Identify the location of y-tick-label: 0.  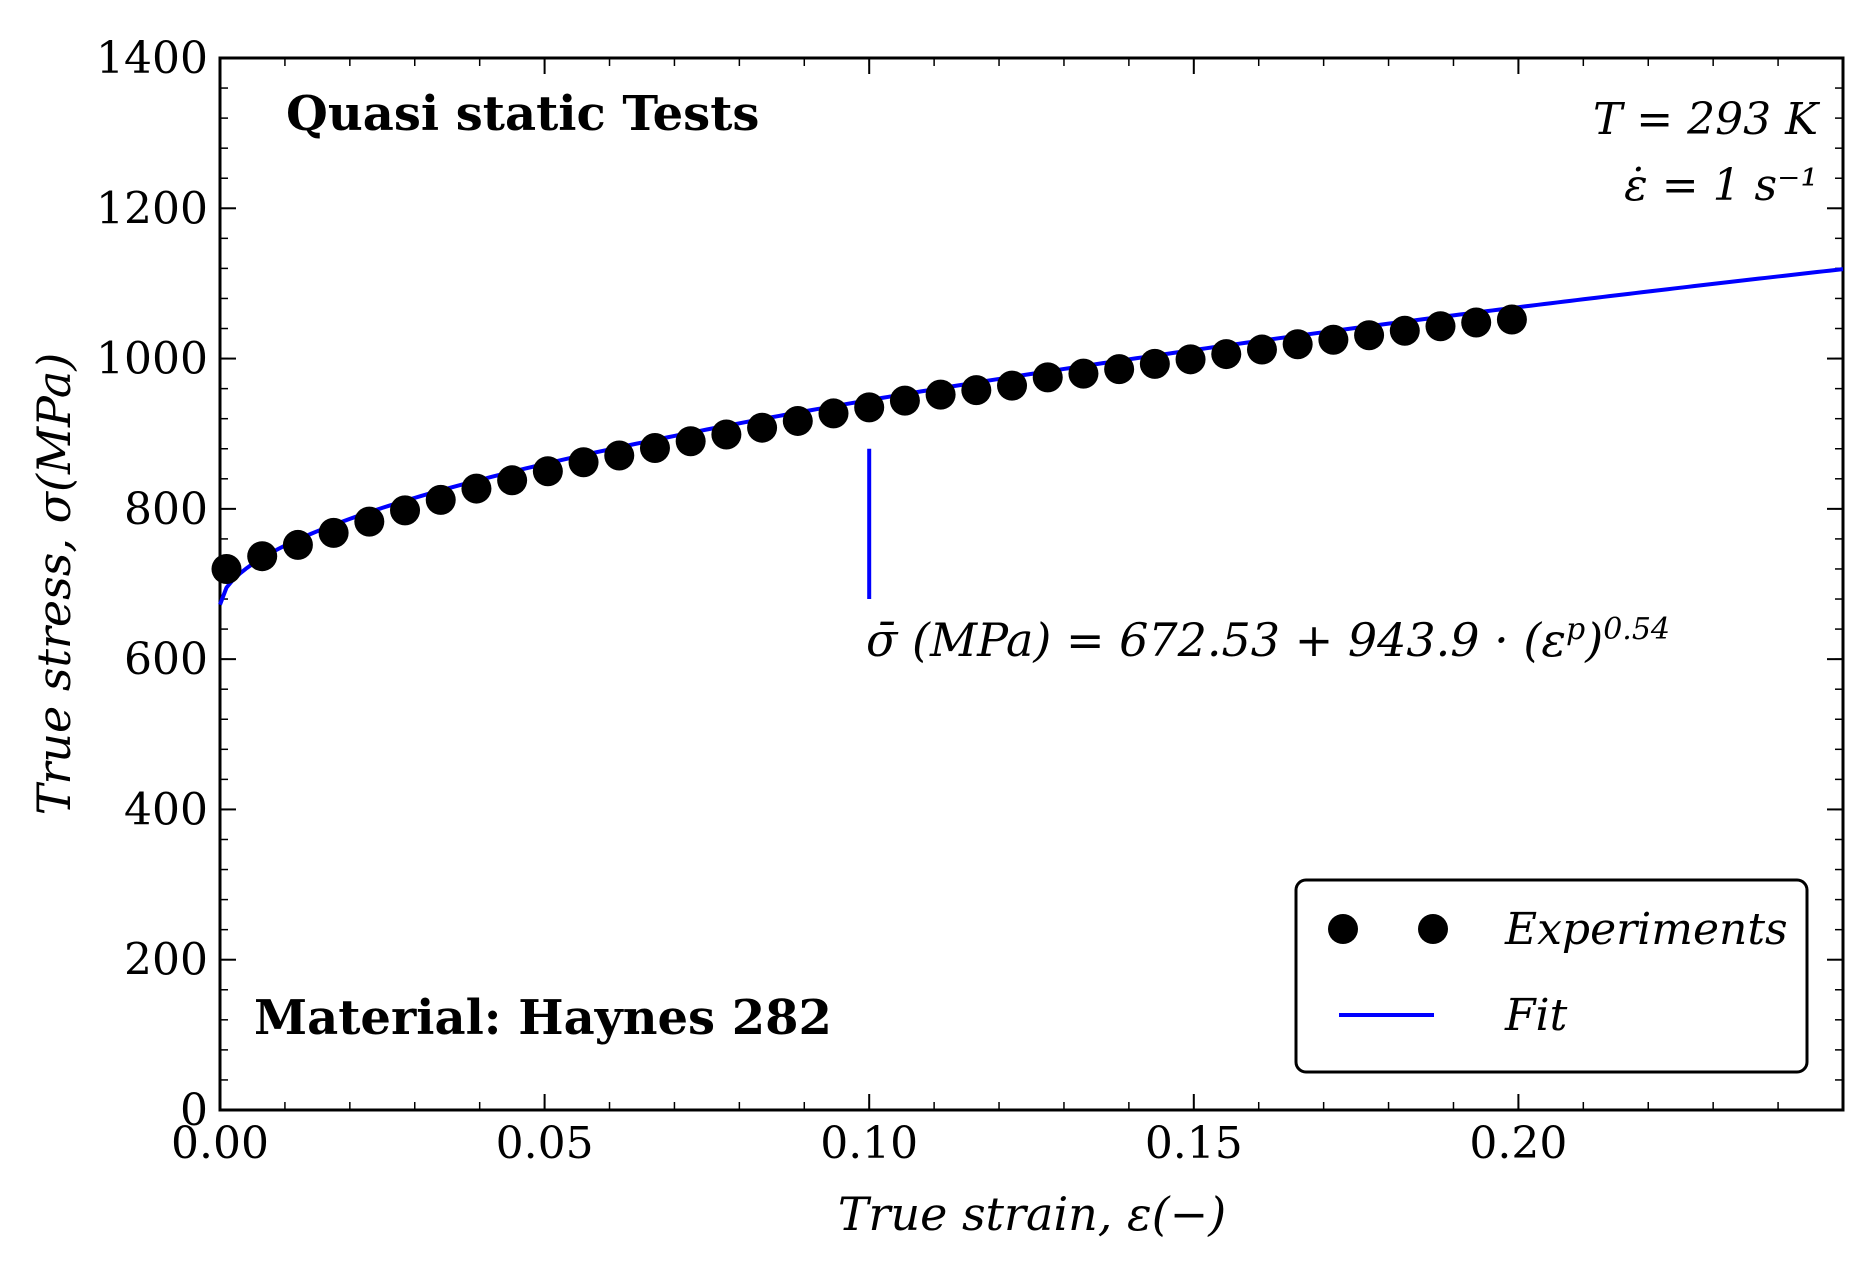
(194, 1110).